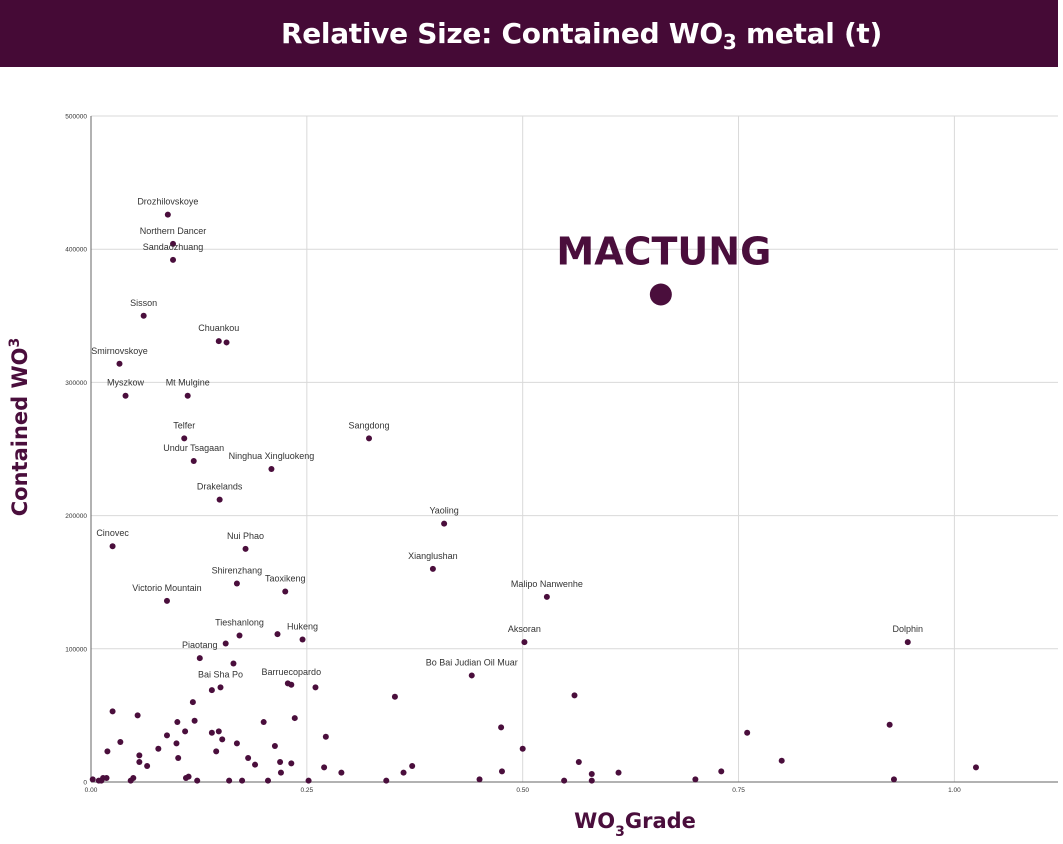  Describe the element at coordinates (443, 511) in the screenshot. I see `point-label: Yaoling` at that location.